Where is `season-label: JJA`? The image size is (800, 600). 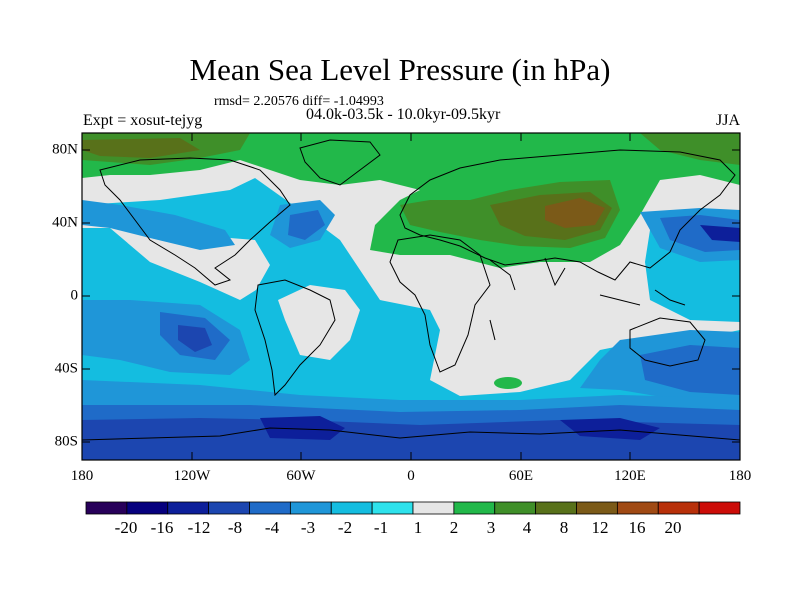
season-label: JJA is located at coordinates (727, 120).